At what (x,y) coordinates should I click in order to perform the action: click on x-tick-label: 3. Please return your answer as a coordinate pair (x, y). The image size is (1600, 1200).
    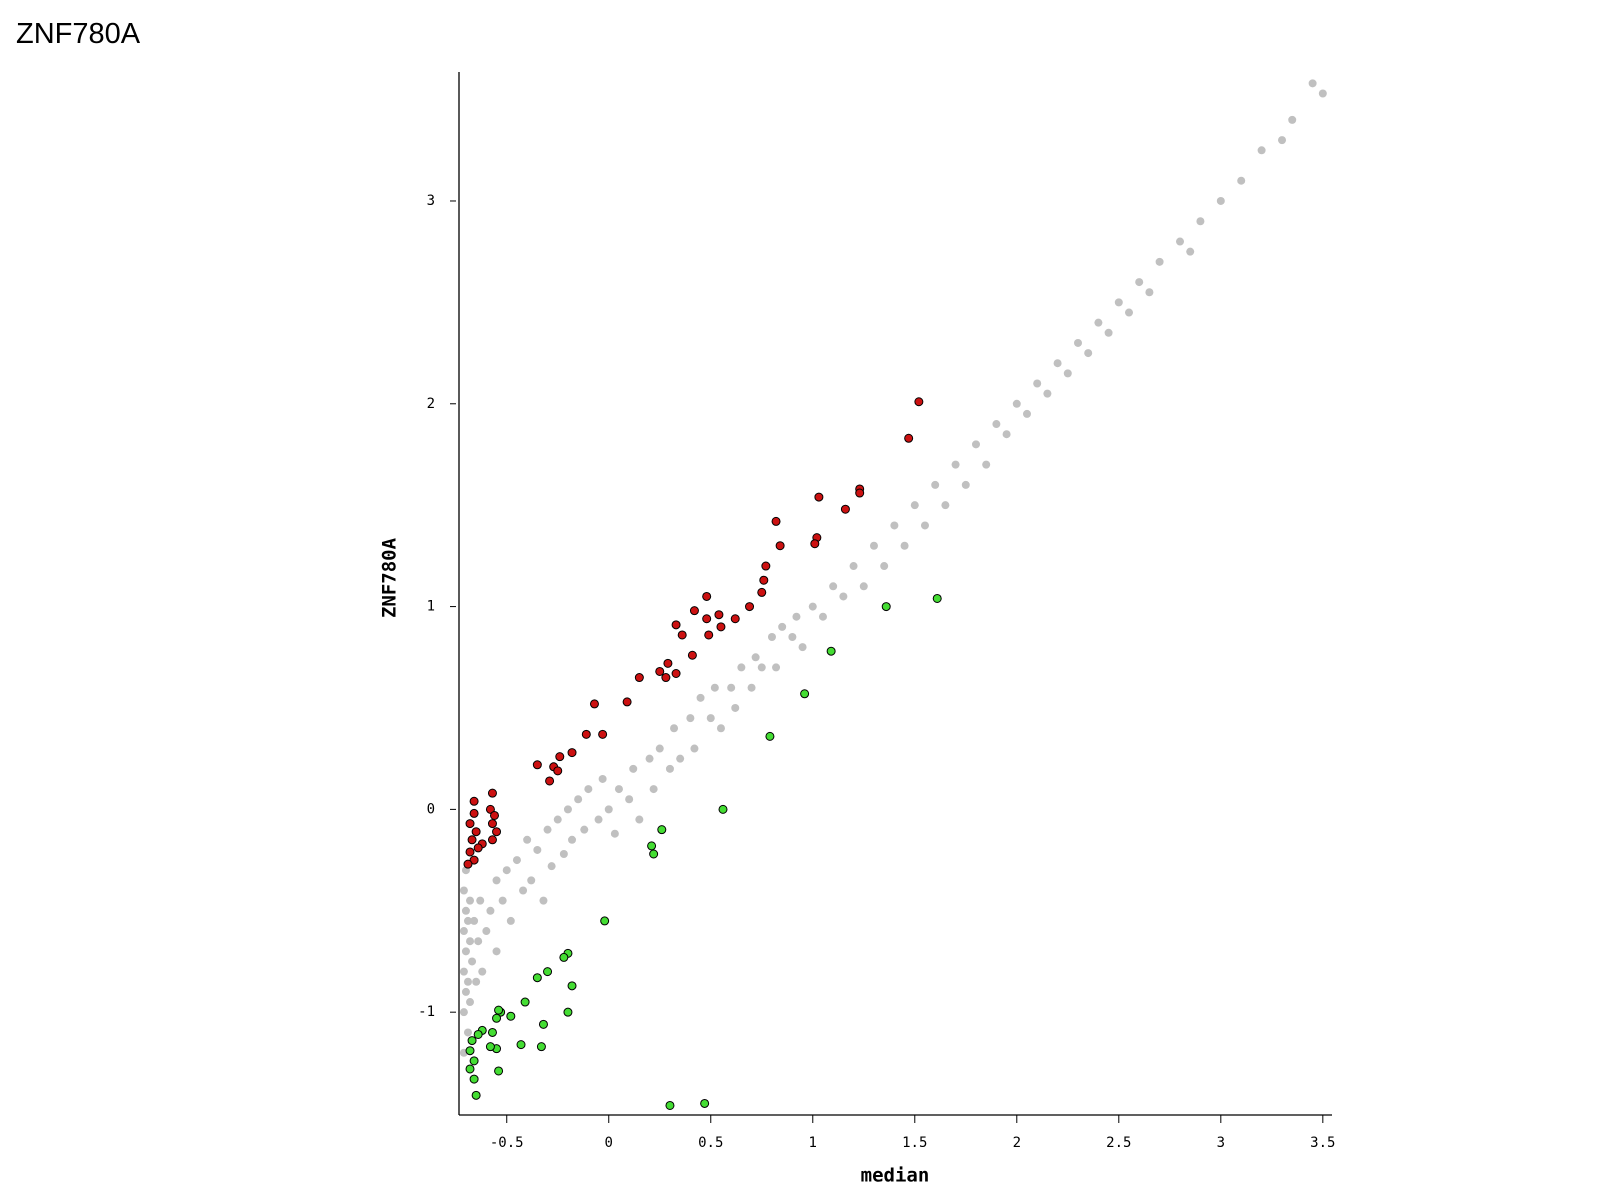
    Looking at the image, I should click on (1221, 1143).